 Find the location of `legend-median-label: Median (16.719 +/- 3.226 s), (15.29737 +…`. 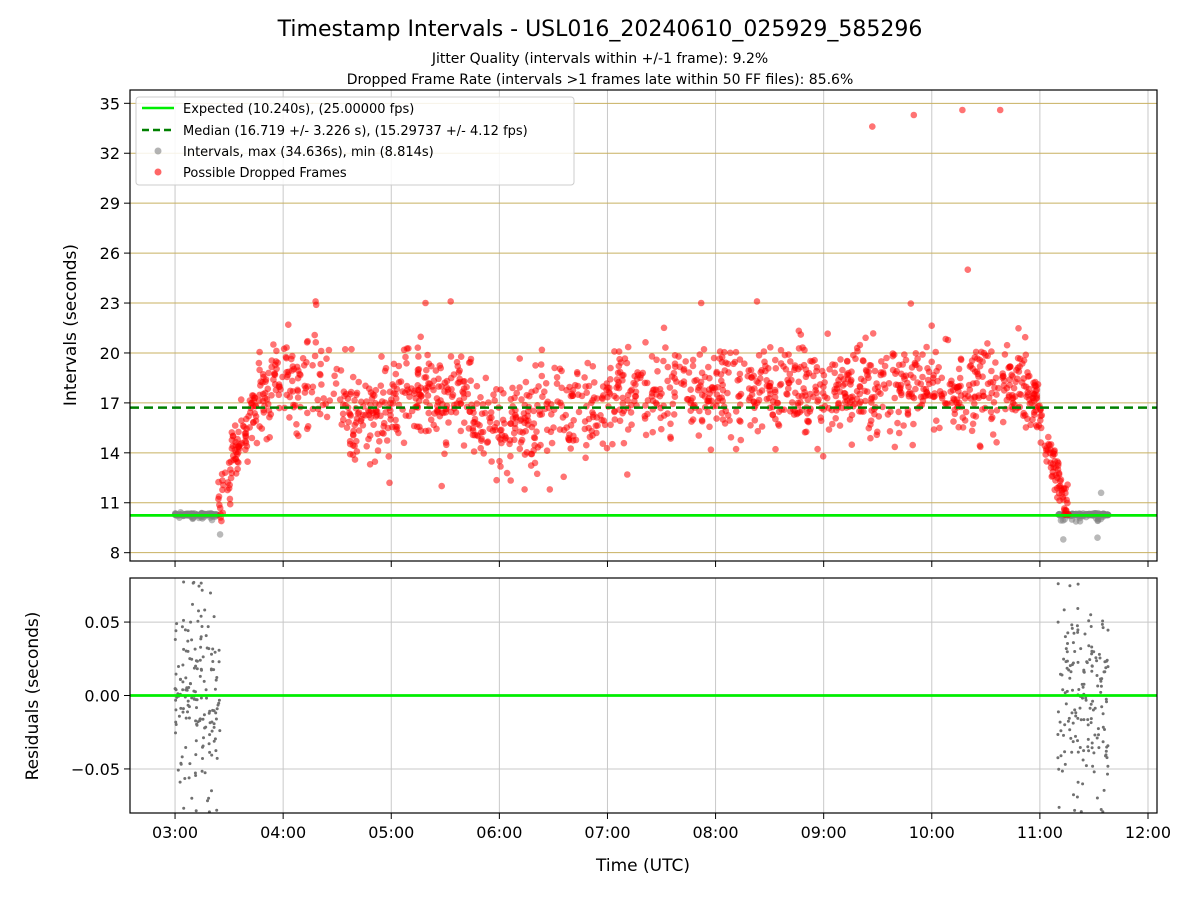

legend-median-label: Median (16.719 +/- 3.226 s), (15.29737 +… is located at coordinates (355, 131).